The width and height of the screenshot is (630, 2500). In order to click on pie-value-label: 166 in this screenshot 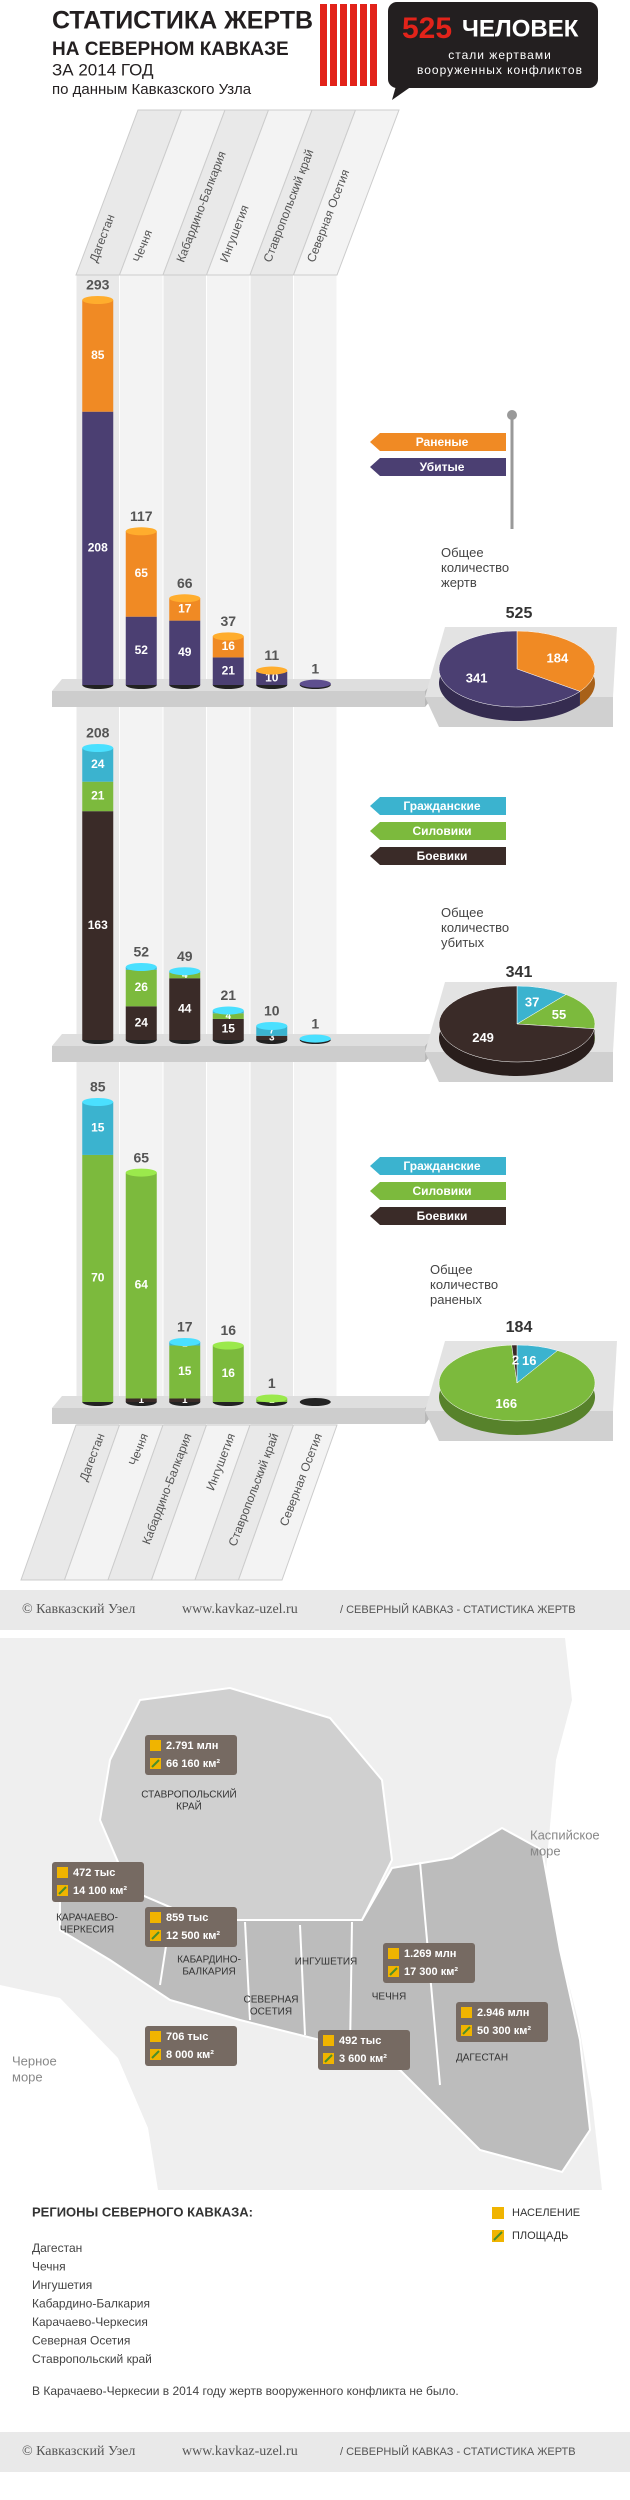, I will do `click(506, 1403)`.